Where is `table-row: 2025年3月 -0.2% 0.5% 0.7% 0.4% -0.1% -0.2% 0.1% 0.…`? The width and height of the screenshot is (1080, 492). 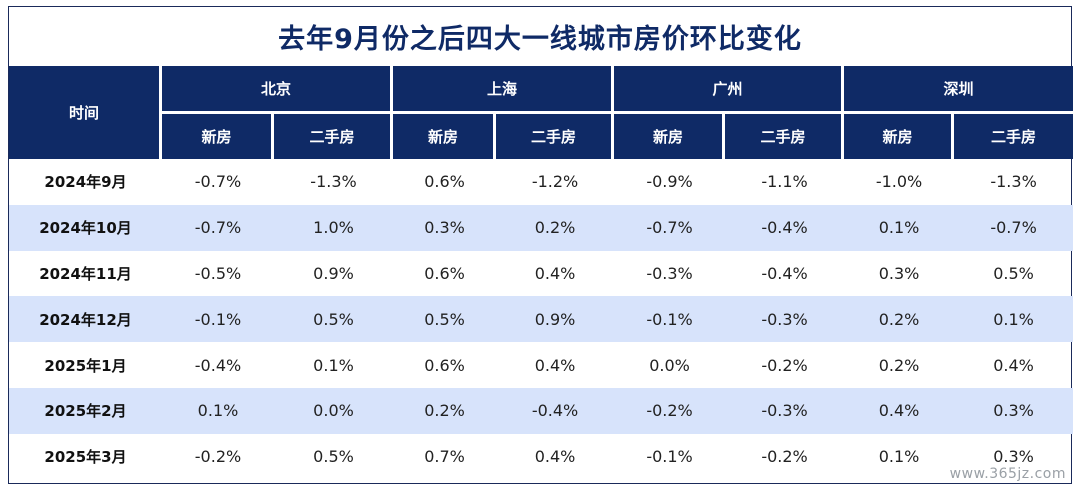
table-row: 2025年3月 -0.2% 0.5% 0.7% 0.4% -0.1% -0.2% 0.1% 0.… is located at coordinates (541, 457).